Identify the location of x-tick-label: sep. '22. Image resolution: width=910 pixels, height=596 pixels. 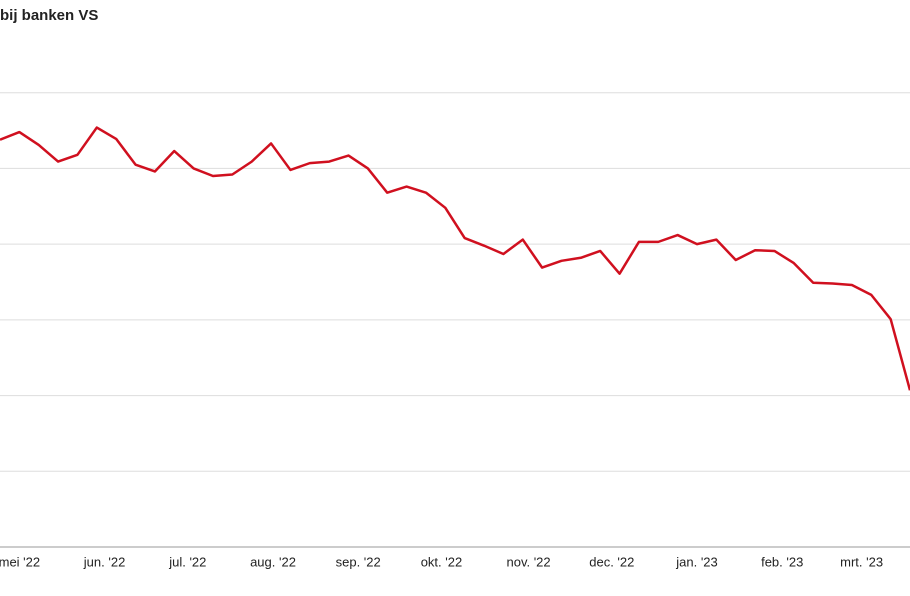
(358, 561).